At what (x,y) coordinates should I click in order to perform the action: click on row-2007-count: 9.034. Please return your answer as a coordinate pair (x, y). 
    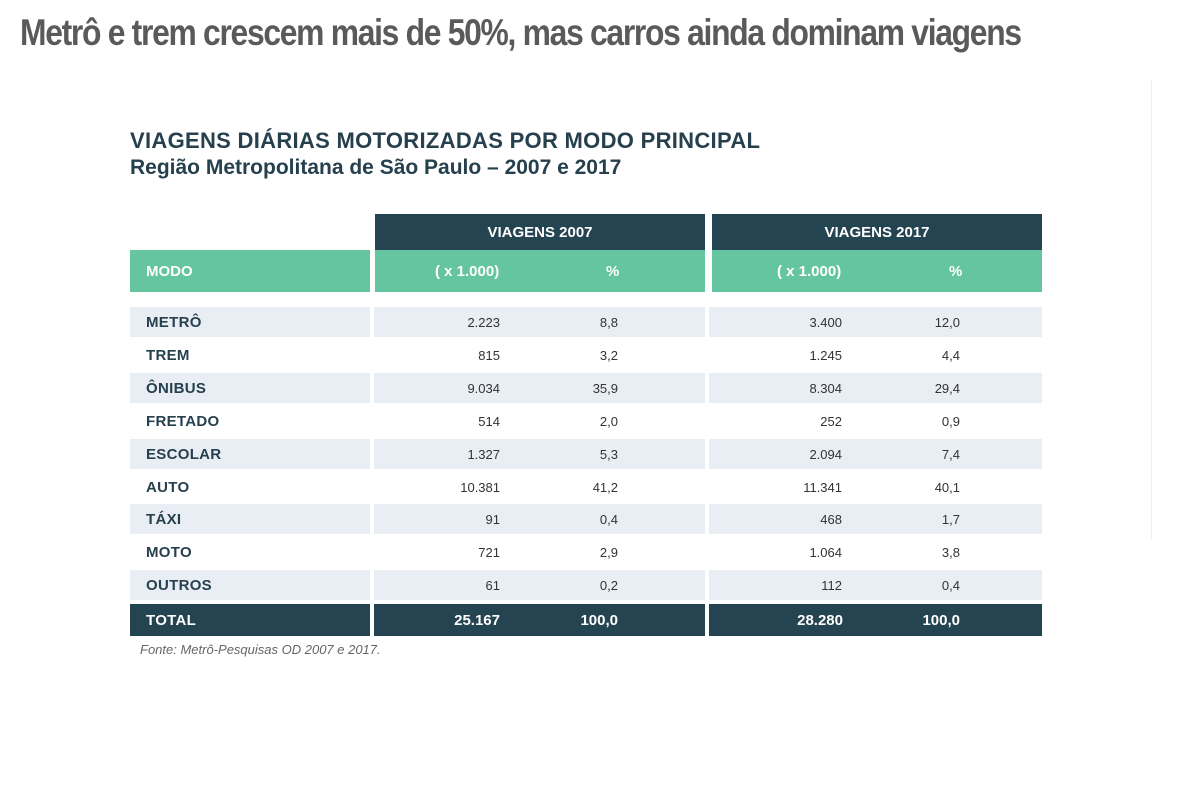
    Looking at the image, I should click on (483, 388).